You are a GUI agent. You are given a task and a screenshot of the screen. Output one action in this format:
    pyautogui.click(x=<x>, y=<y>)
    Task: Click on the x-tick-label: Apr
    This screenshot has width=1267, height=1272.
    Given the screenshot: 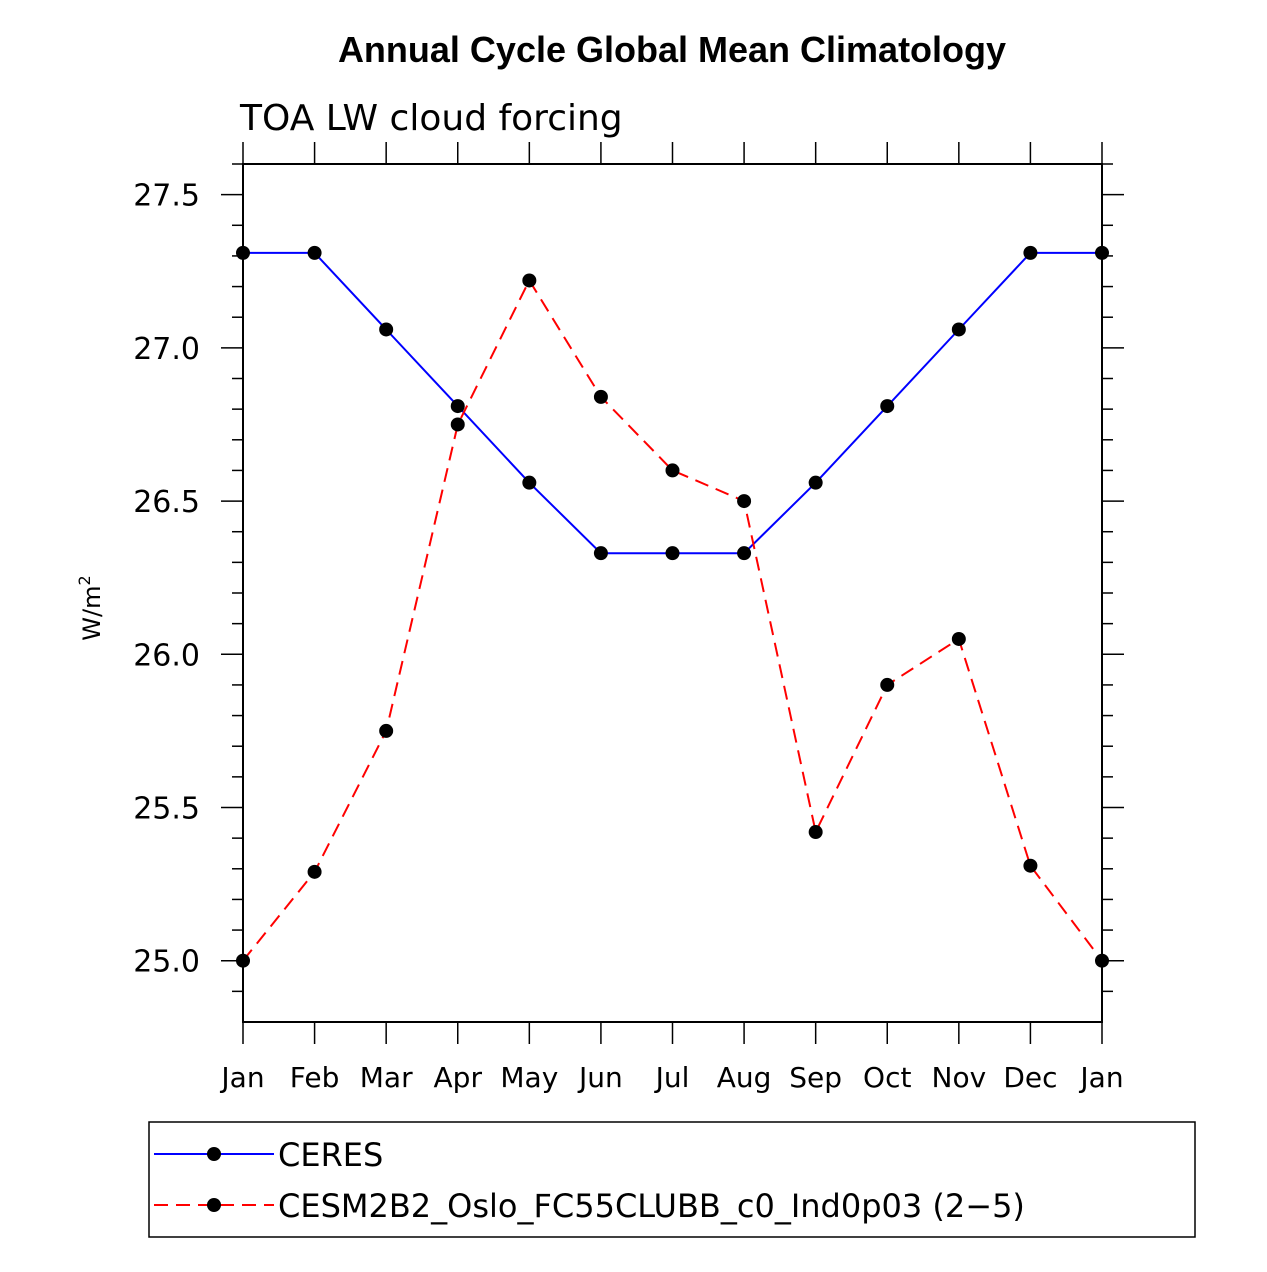 What is the action you would take?
    pyautogui.click(x=458, y=1077)
    